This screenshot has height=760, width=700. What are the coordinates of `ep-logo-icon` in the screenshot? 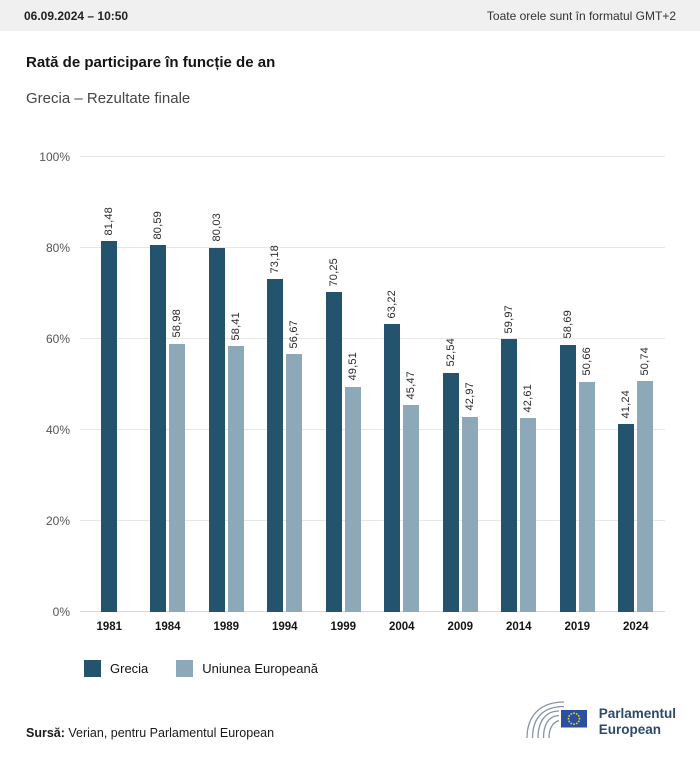 It's located at (557, 721).